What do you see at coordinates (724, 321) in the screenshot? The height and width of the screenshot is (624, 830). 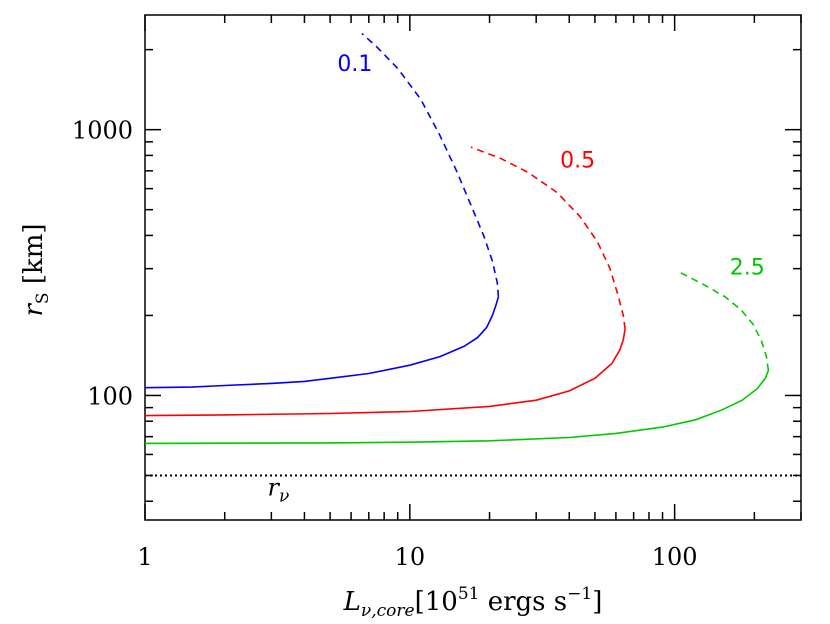 I see `series-2-unstable-branch` at bounding box center [724, 321].